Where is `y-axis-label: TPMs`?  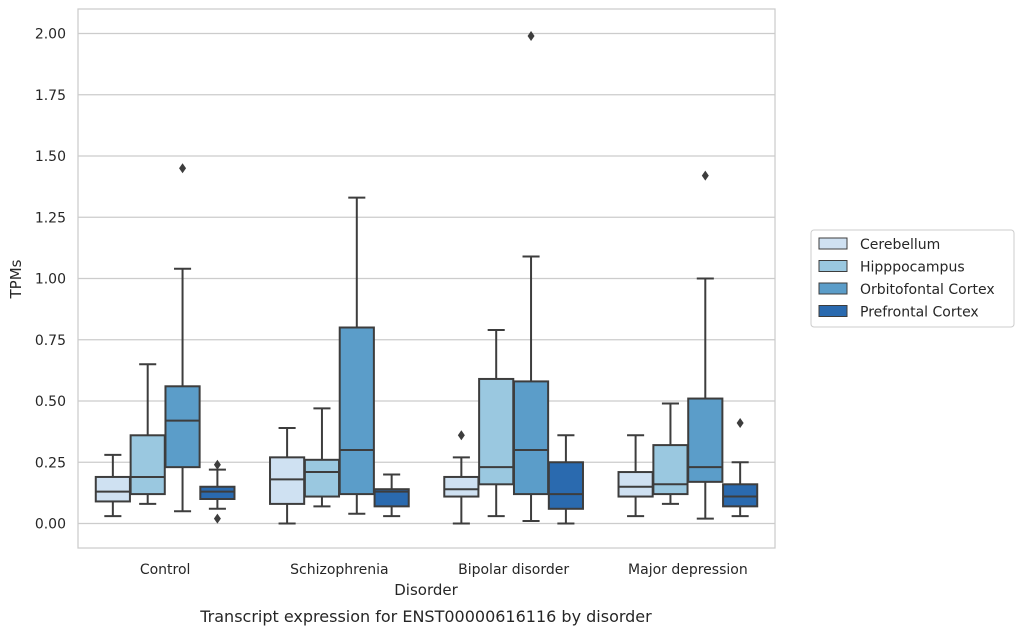 y-axis-label: TPMs is located at coordinates (16, 279).